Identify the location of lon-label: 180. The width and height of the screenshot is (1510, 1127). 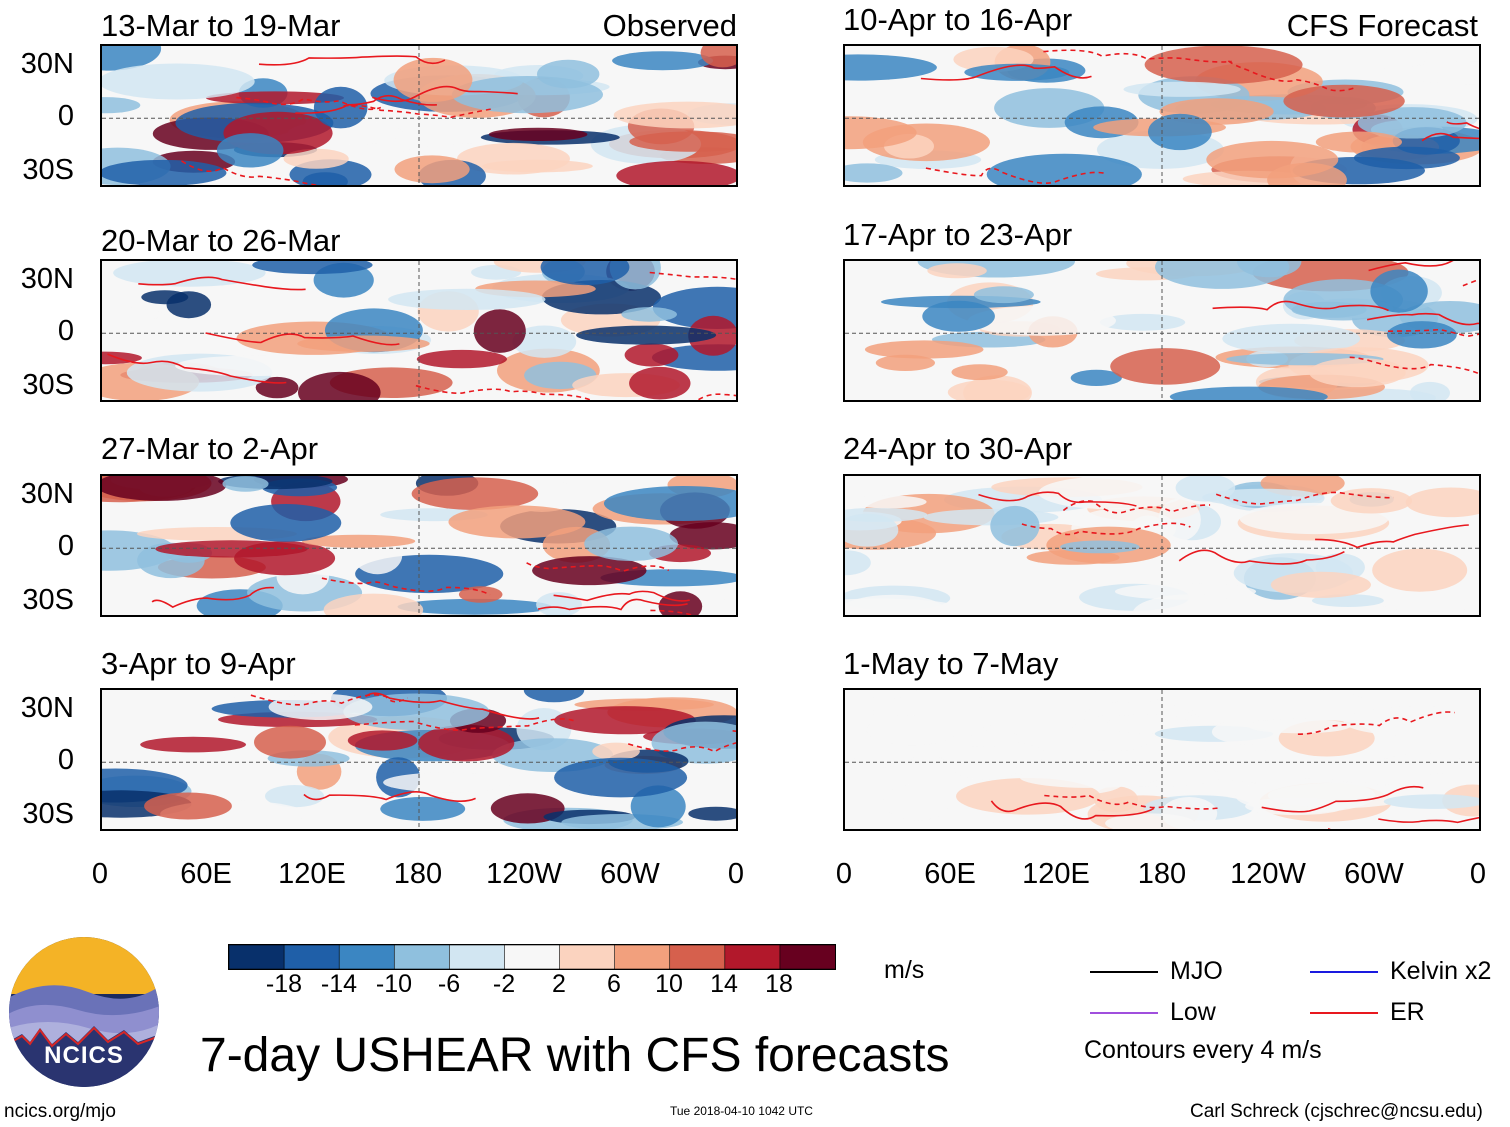
(418, 874).